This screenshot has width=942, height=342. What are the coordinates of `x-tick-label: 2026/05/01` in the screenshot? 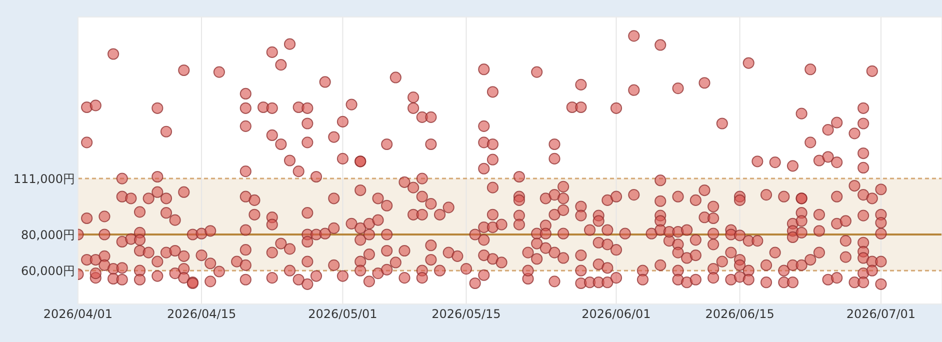 It's located at (343, 314).